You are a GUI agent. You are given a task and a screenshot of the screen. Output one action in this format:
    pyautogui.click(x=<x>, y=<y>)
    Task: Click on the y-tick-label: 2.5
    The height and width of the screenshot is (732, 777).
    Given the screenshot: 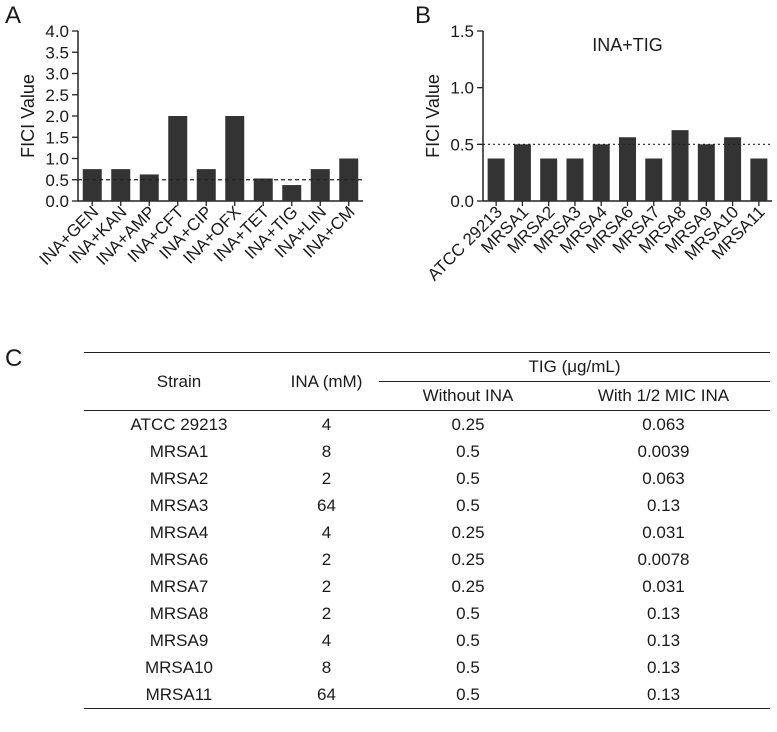 What is the action you would take?
    pyautogui.click(x=57, y=95)
    